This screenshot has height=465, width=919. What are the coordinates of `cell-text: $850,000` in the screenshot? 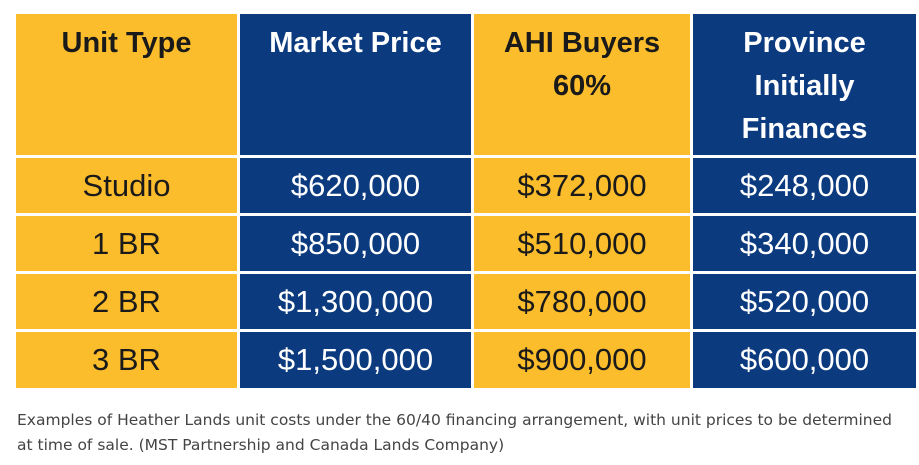 It's located at (355, 243).